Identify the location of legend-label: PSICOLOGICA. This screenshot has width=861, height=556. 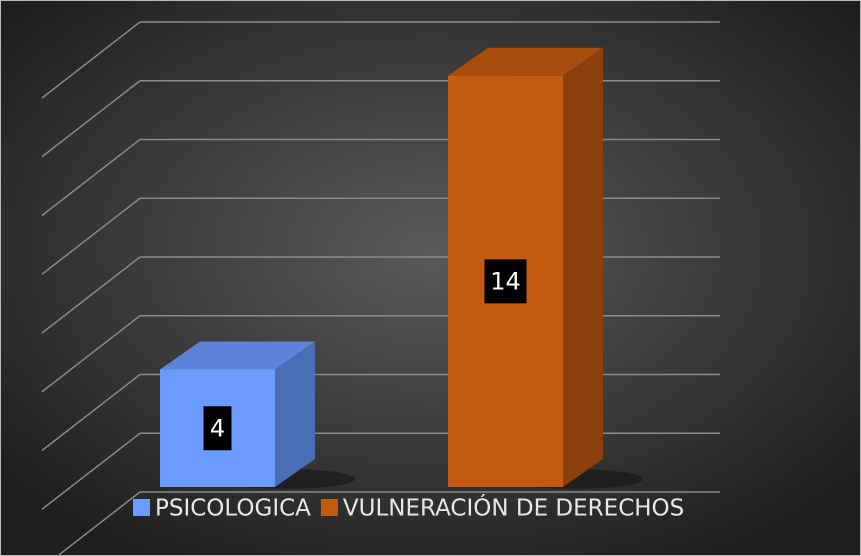
(233, 509).